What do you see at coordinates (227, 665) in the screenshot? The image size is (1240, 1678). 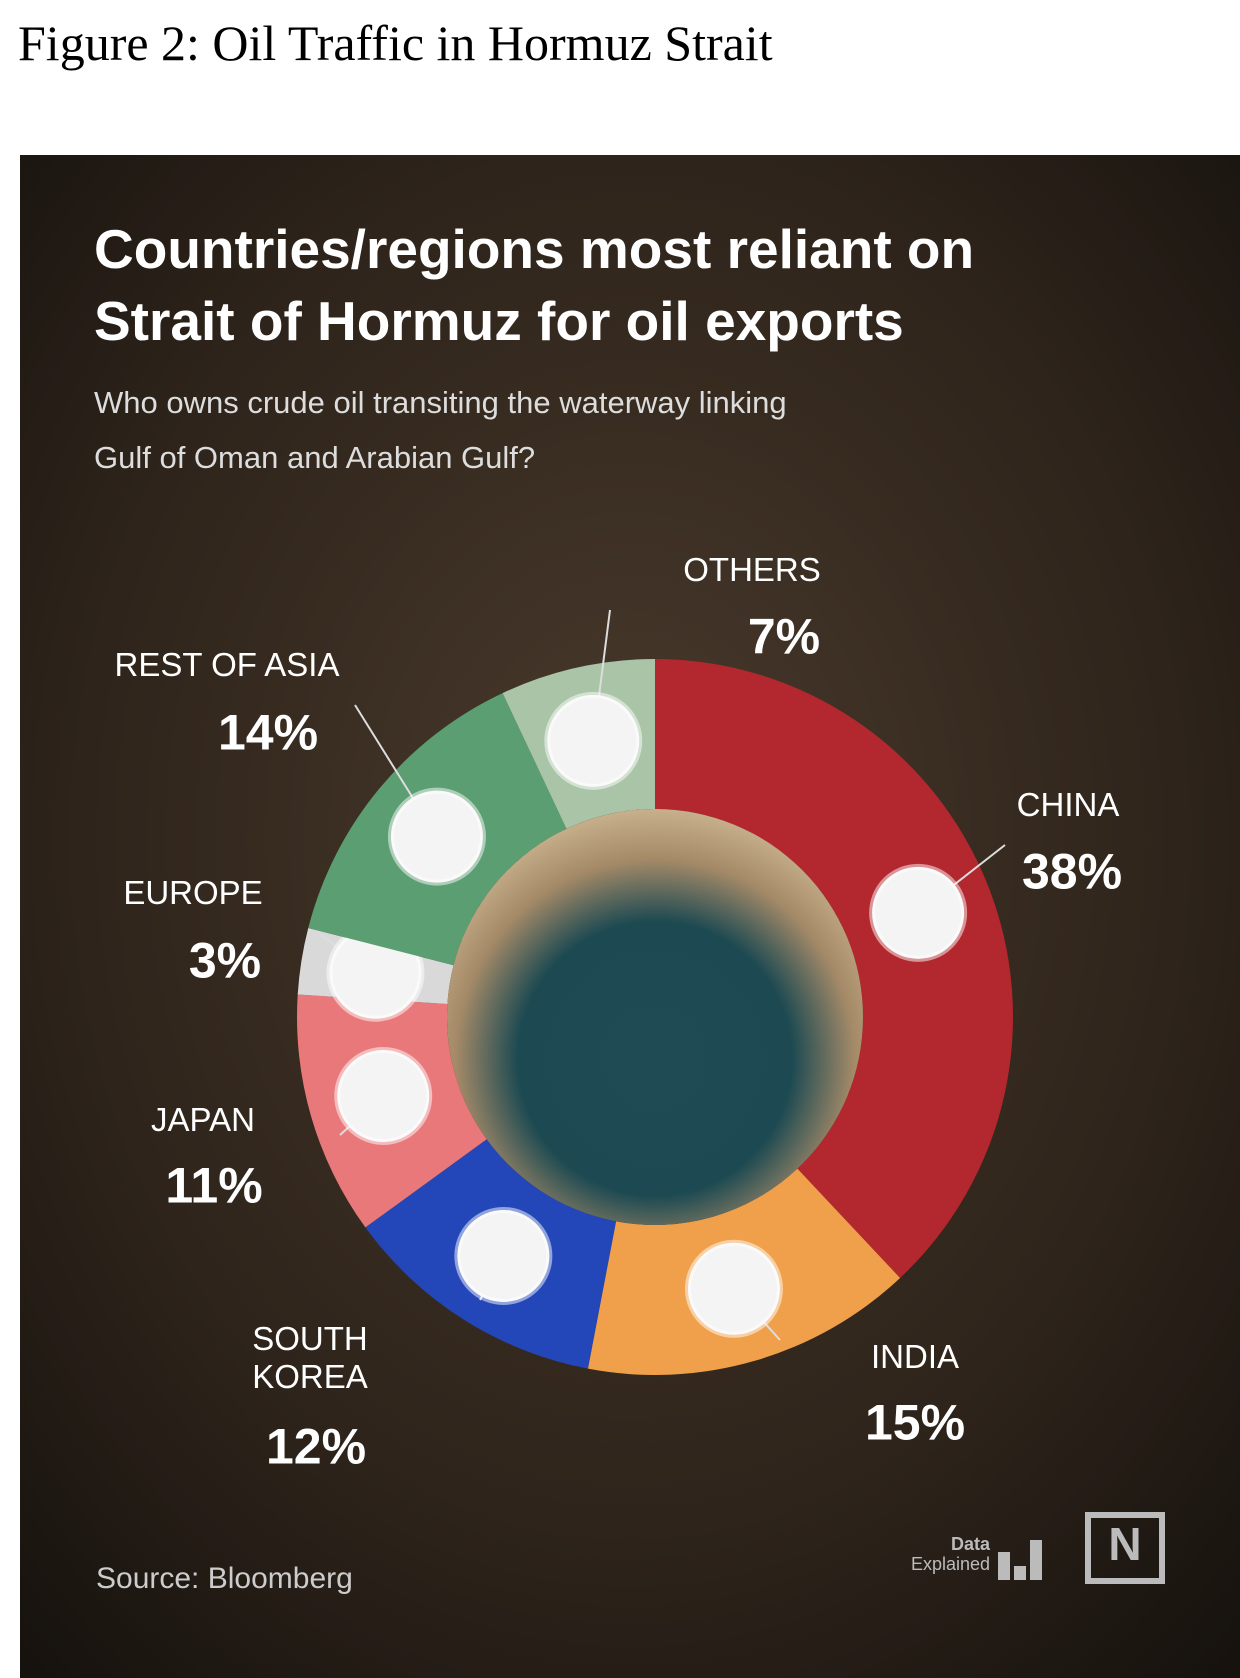 I see `category-label: REST OF ASIA` at bounding box center [227, 665].